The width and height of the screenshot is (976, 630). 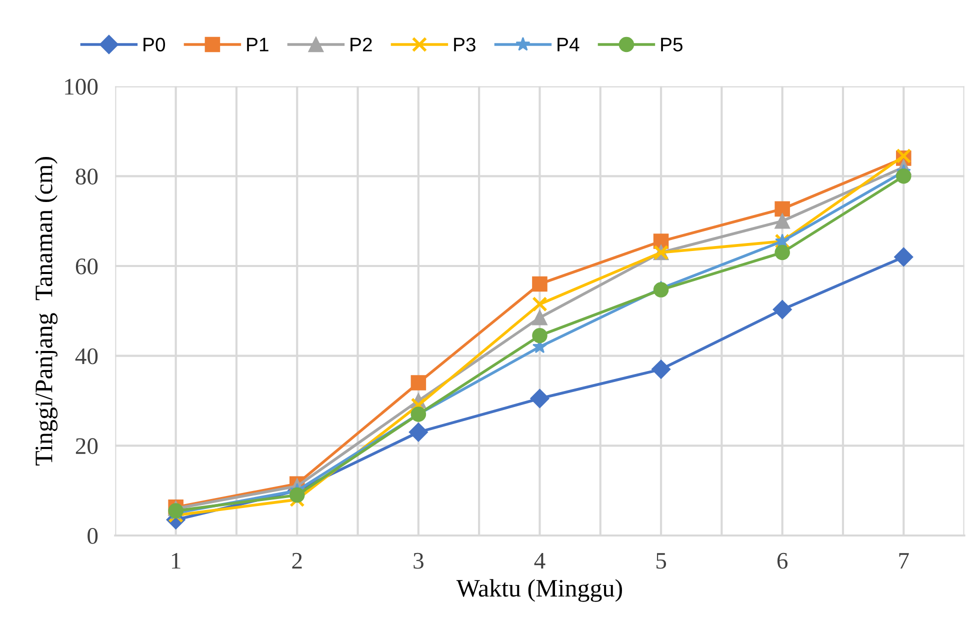 I want to click on legend-label: P1, so click(x=257, y=45).